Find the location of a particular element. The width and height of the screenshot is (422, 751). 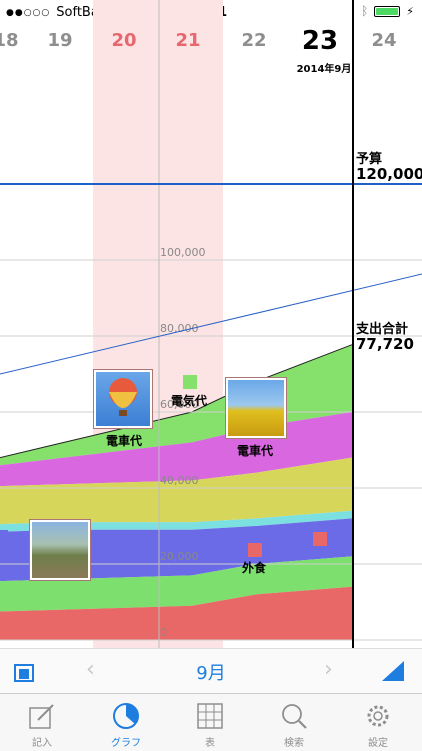

battery-icon is located at coordinates (387, 11).